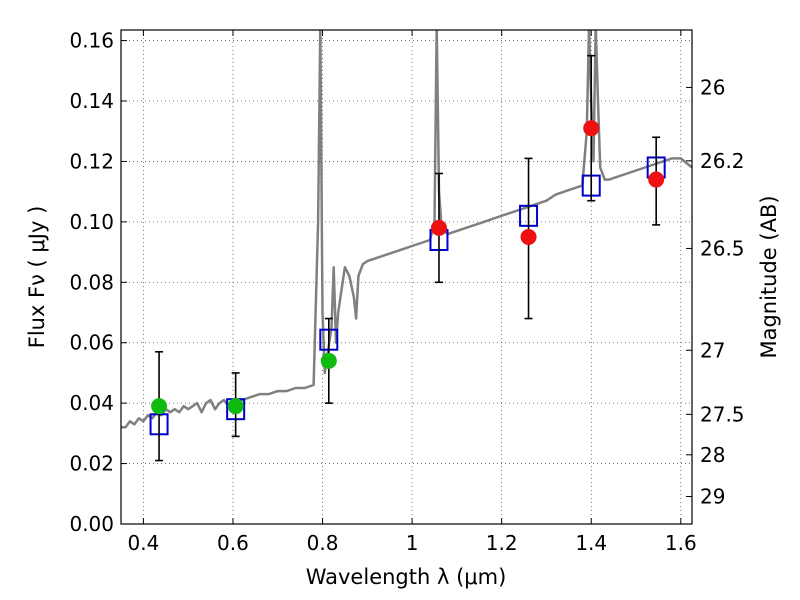  Describe the element at coordinates (91, 161) in the screenshot. I see `y-tick-label: 0.12` at that location.